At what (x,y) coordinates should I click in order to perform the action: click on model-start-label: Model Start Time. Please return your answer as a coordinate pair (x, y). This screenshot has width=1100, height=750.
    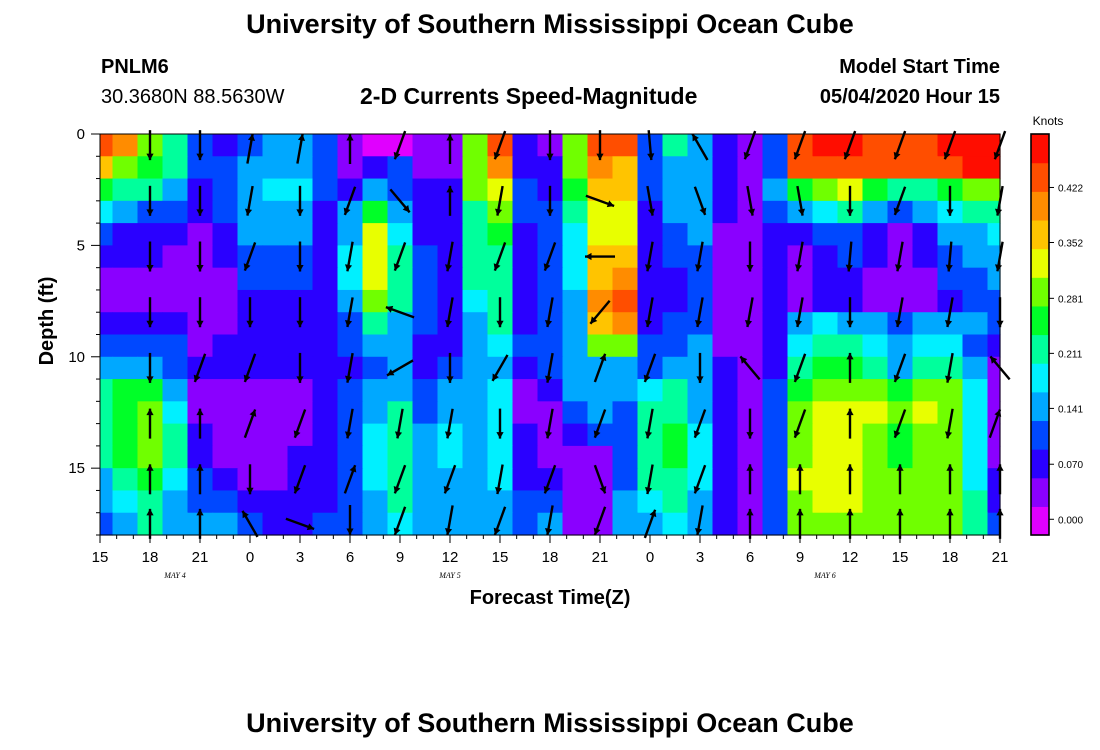
    Looking at the image, I should click on (919, 67).